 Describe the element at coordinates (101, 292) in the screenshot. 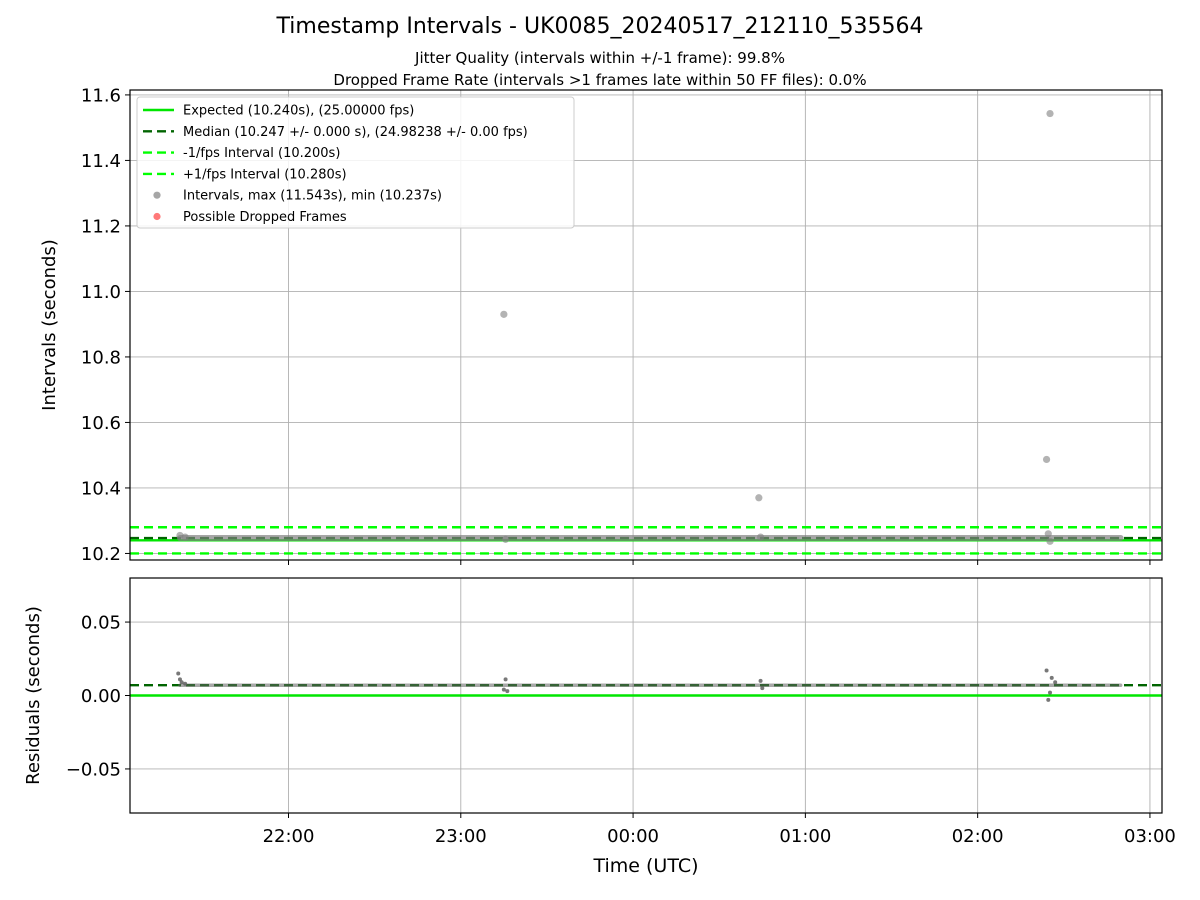

I see `top-y-tick-label: 11.0` at that location.